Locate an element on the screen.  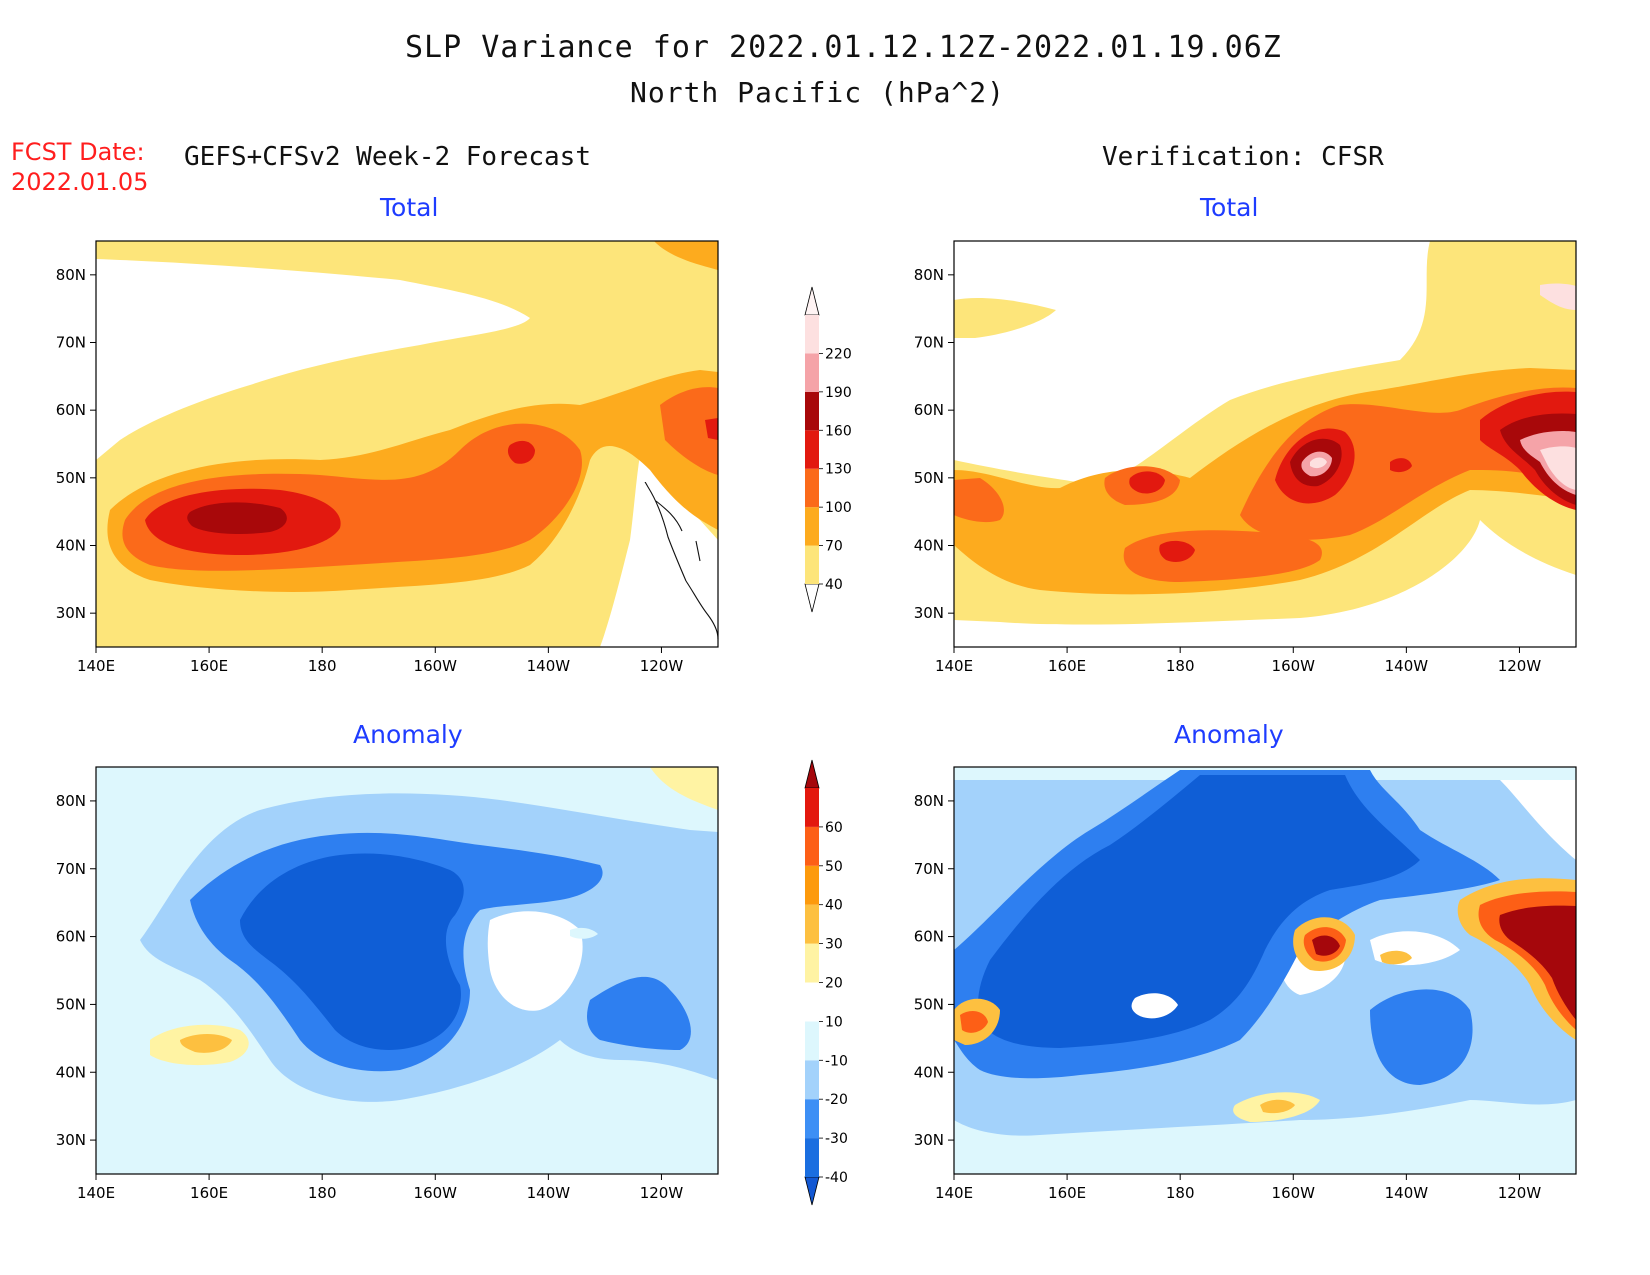
anomaly-colorbar: -40 -30 -20 -10 10 20 30 40 50 60 is located at coordinates (826, 982).